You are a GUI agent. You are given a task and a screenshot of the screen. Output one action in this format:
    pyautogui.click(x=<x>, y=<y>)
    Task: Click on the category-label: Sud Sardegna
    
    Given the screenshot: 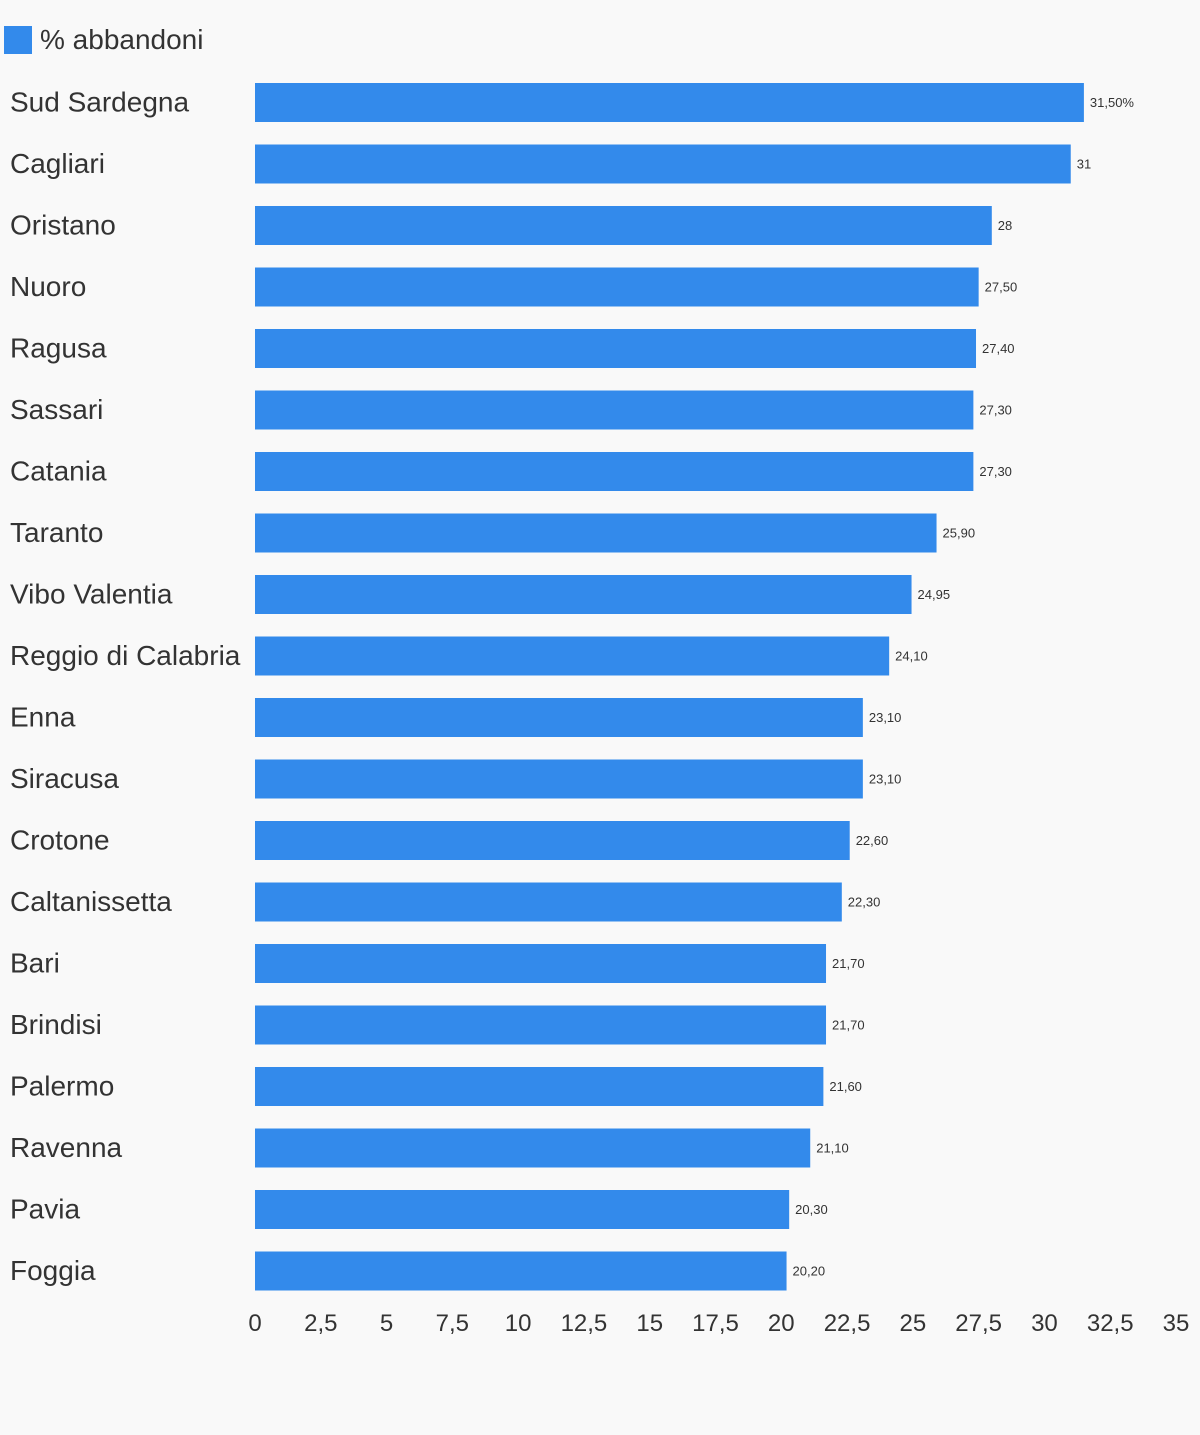 What is the action you would take?
    pyautogui.click(x=99, y=102)
    